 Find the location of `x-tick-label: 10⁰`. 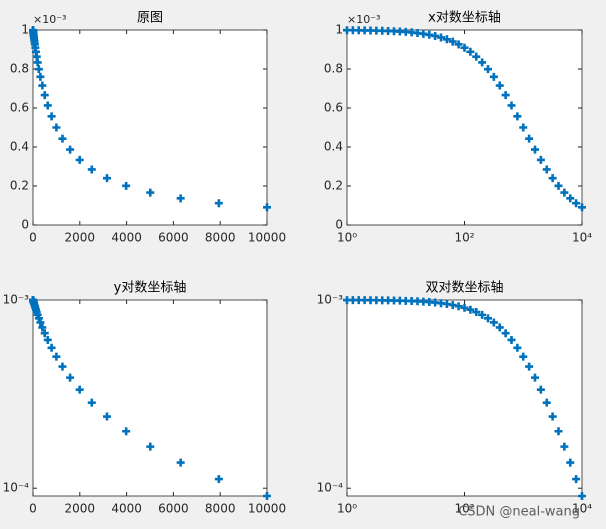

x-tick-label: 10⁰ is located at coordinates (347, 238).